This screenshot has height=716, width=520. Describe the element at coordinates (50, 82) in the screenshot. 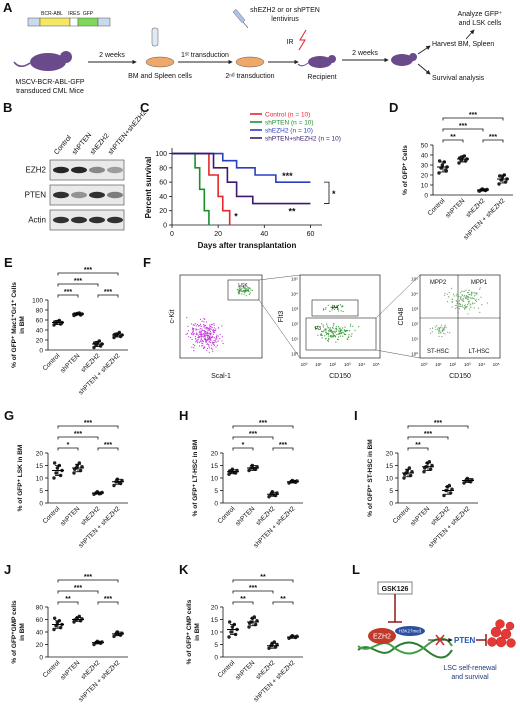

I see `donor-label: MSCV-BCR-ABL-GFP` at that location.